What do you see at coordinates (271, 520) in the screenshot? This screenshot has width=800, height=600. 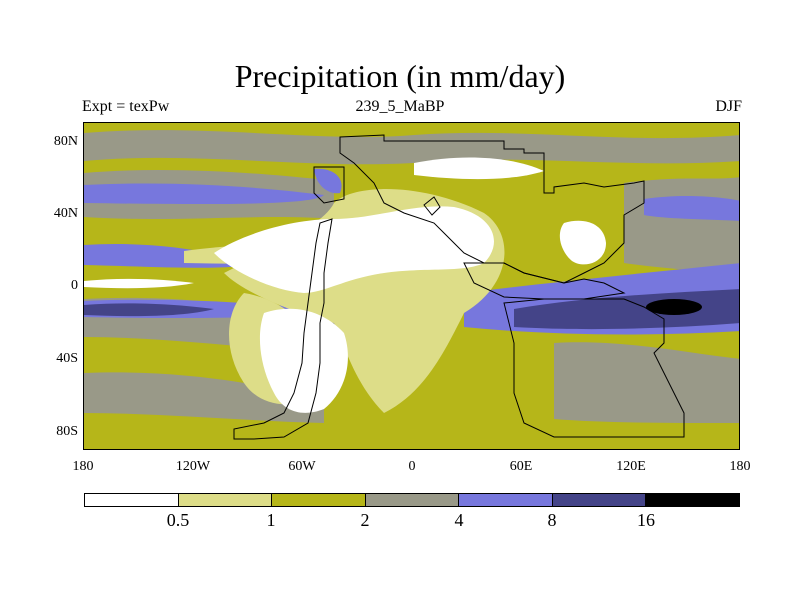 I see `colorbar-label: 1` at bounding box center [271, 520].